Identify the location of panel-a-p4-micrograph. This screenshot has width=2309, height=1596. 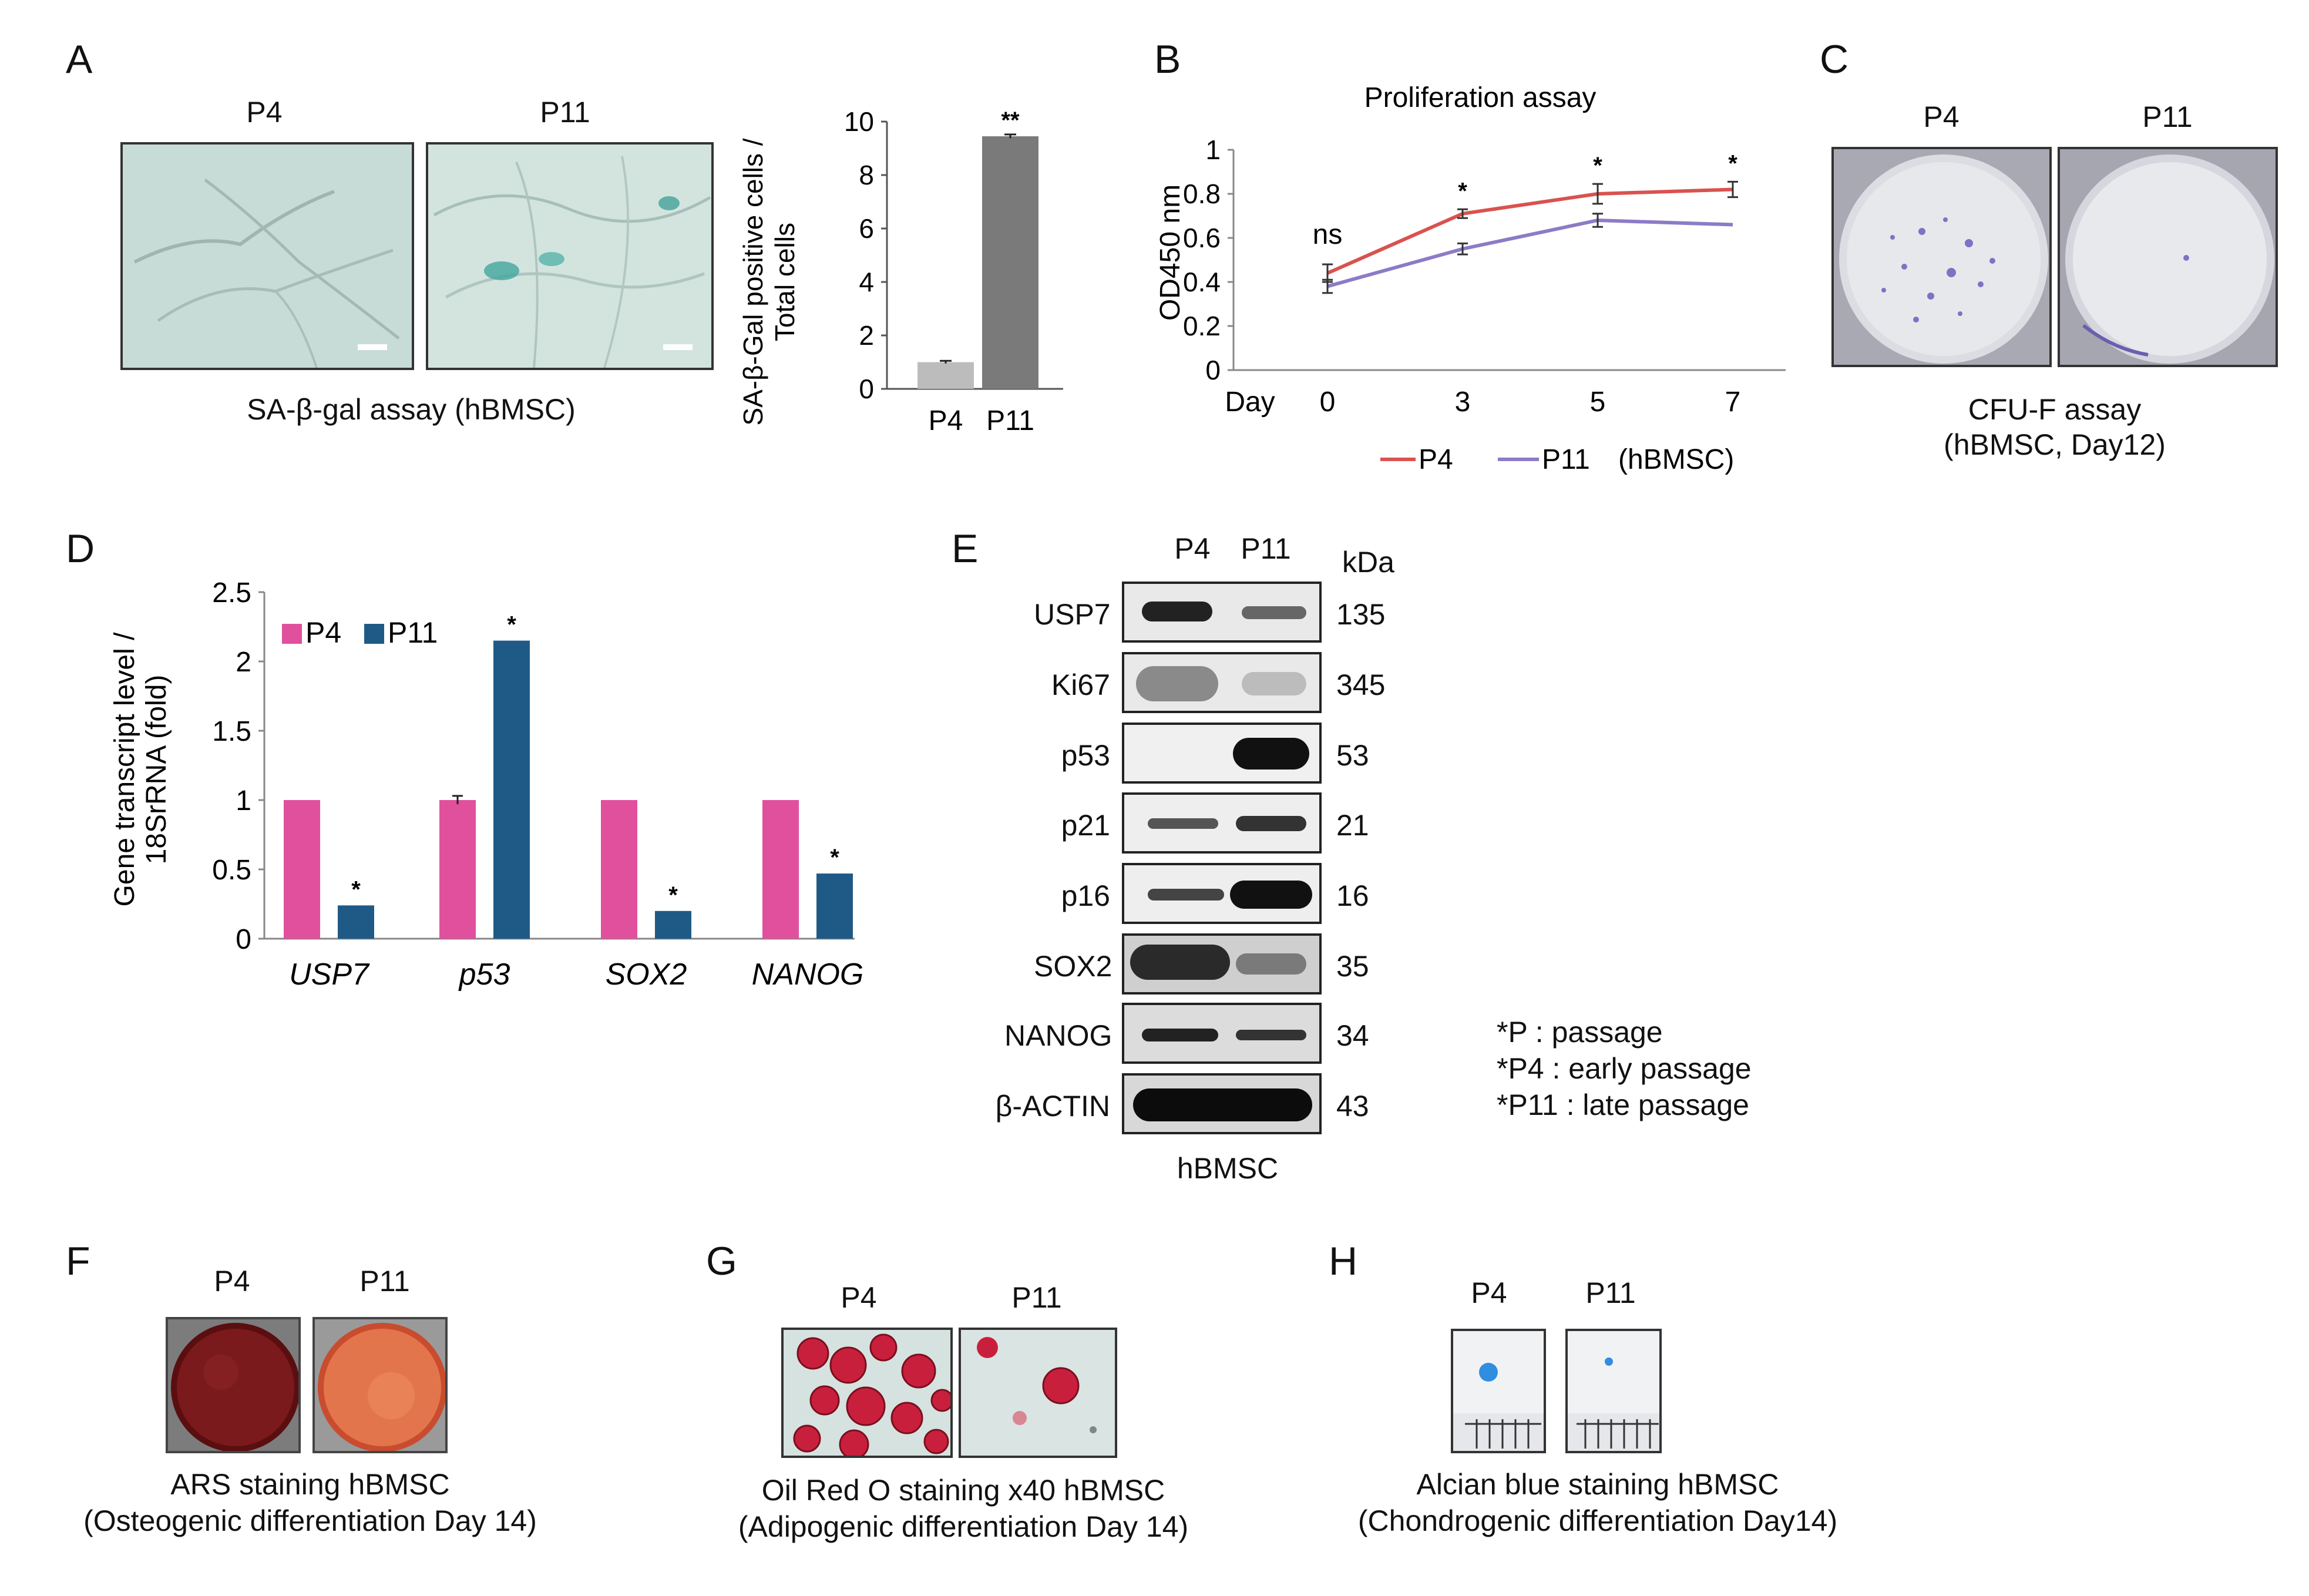
(267, 256).